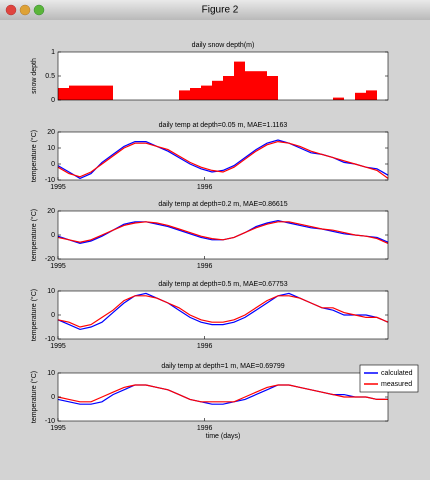 Image resolution: width=430 pixels, height=485 pixels. Describe the element at coordinates (397, 373) in the screenshot. I see `legend-label: calculated` at that location.